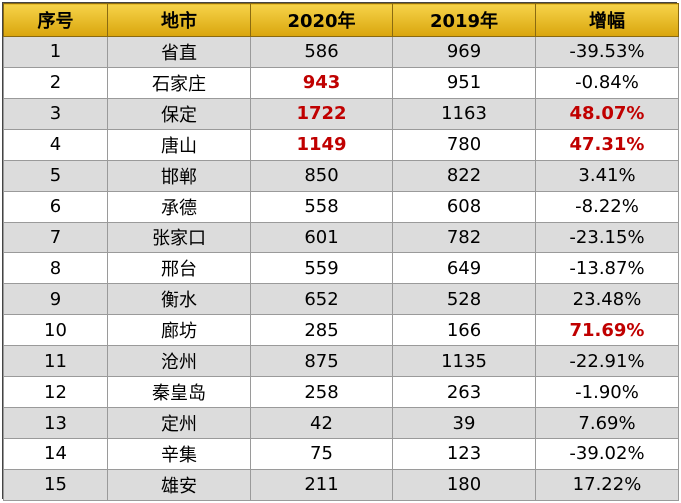  I want to click on cell-city: 邢台, so click(179, 268).